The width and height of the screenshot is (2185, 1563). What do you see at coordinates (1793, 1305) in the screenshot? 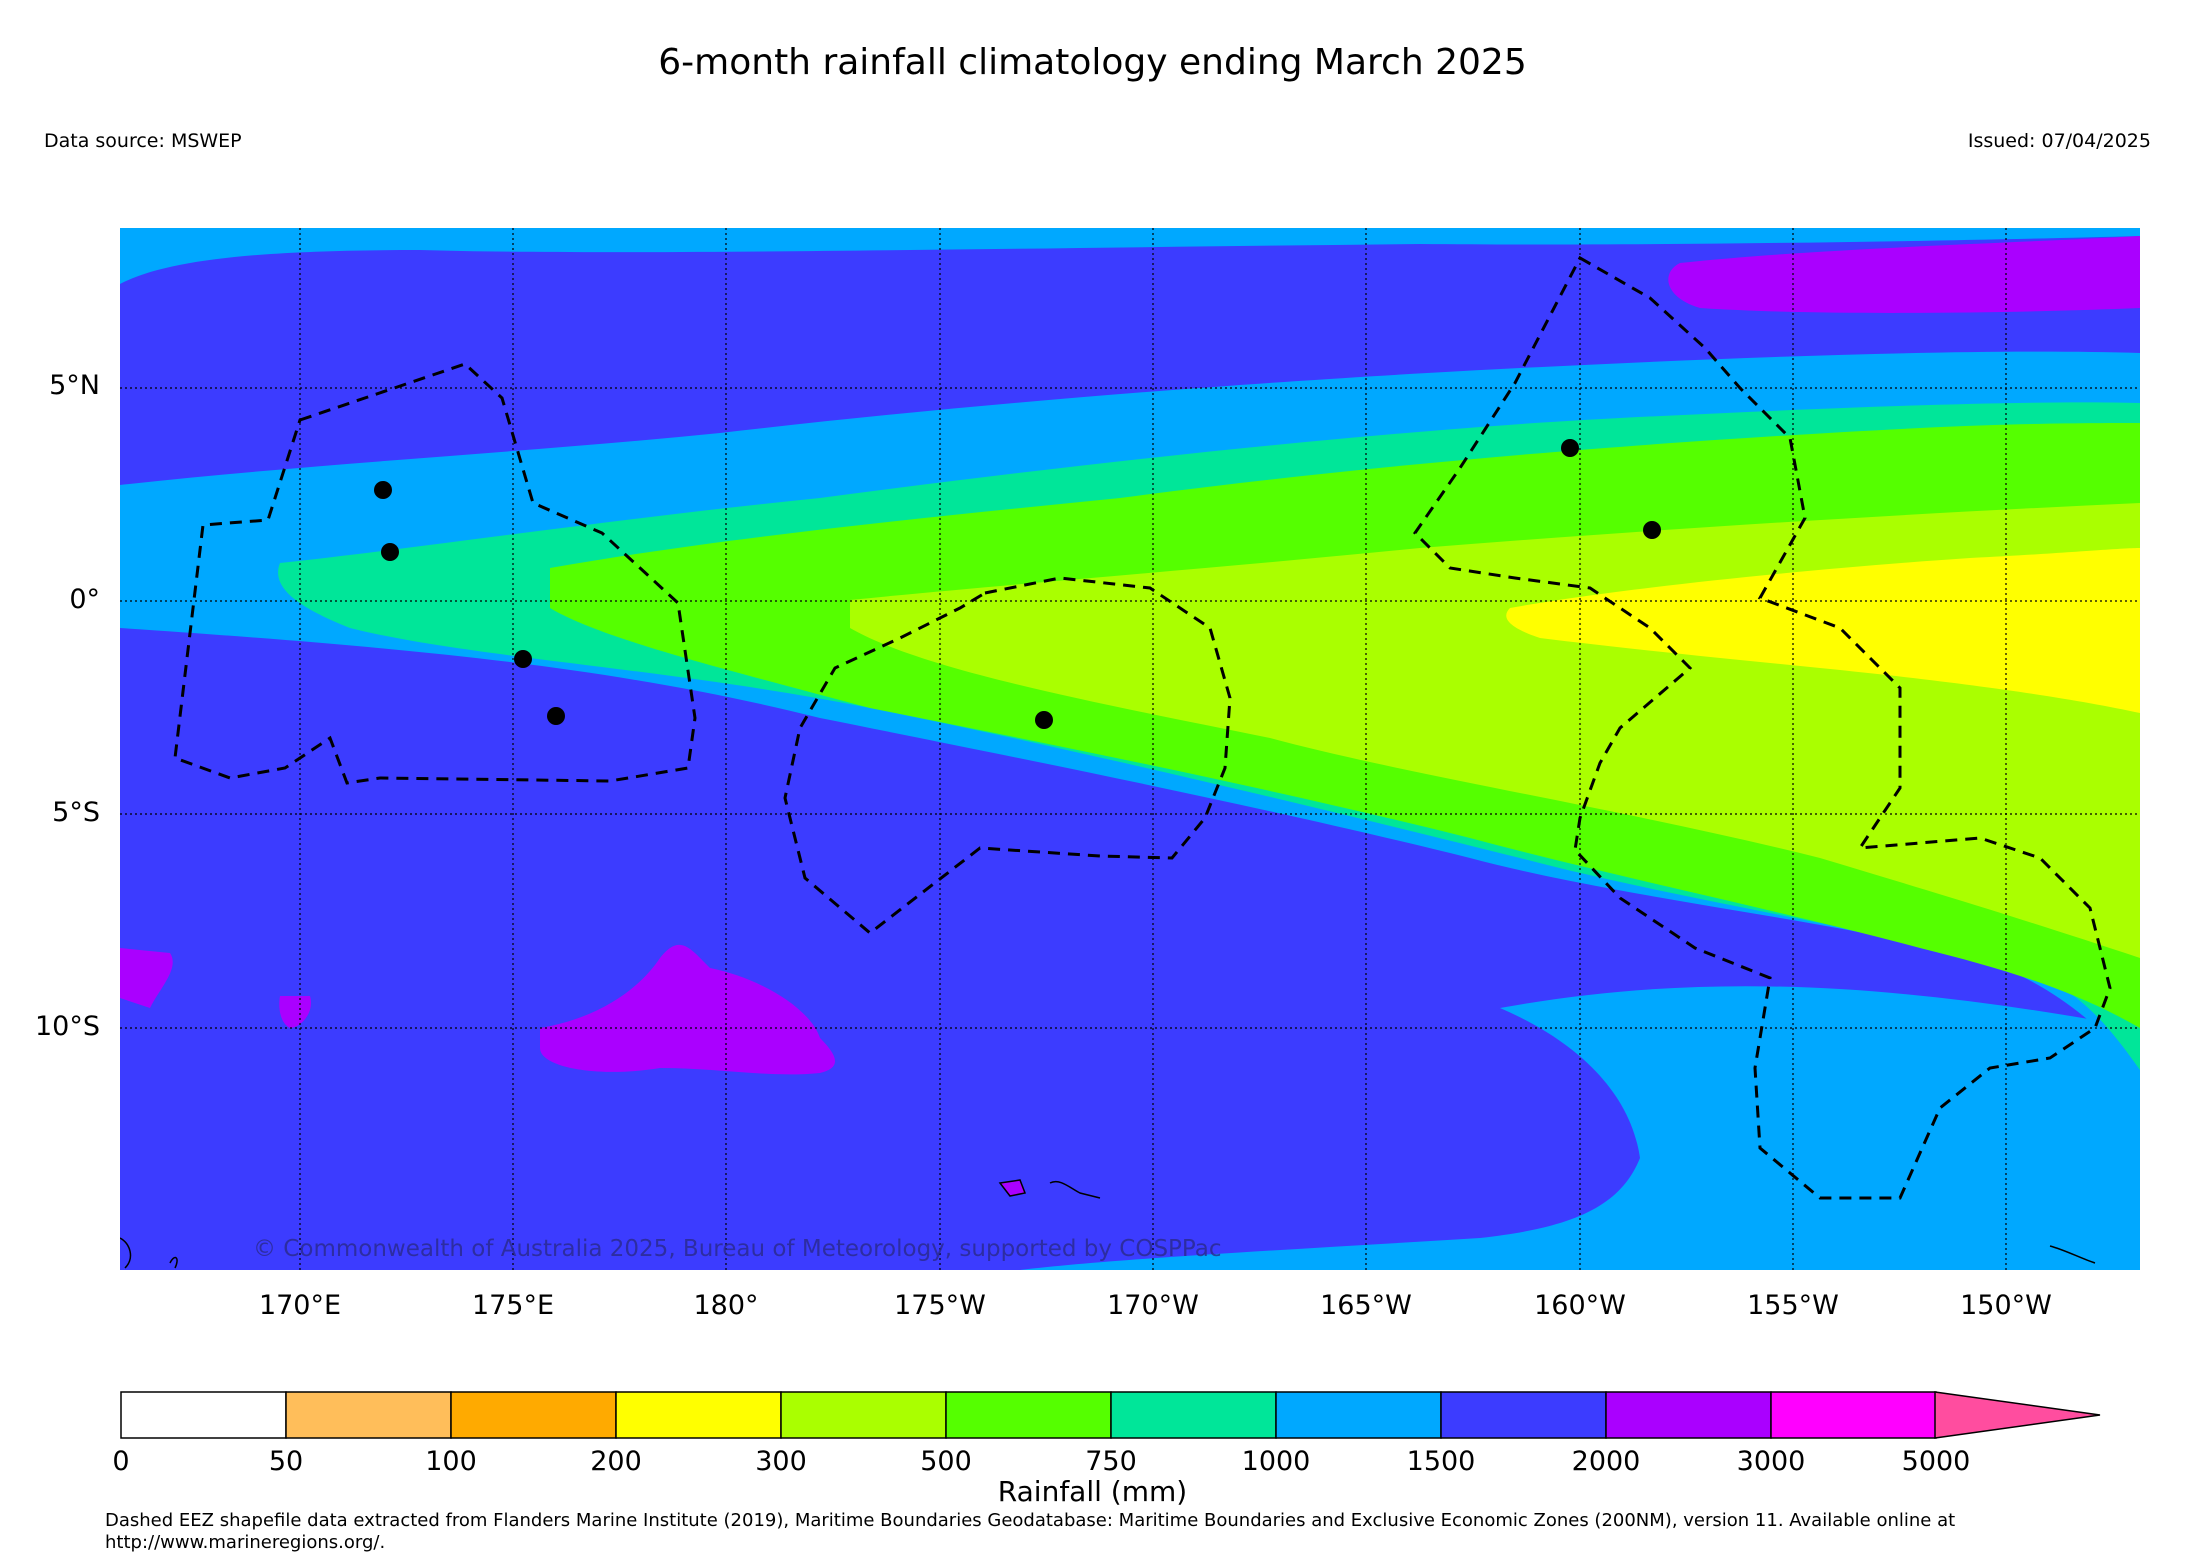
I see `lon-label: 155°W` at bounding box center [1793, 1305].